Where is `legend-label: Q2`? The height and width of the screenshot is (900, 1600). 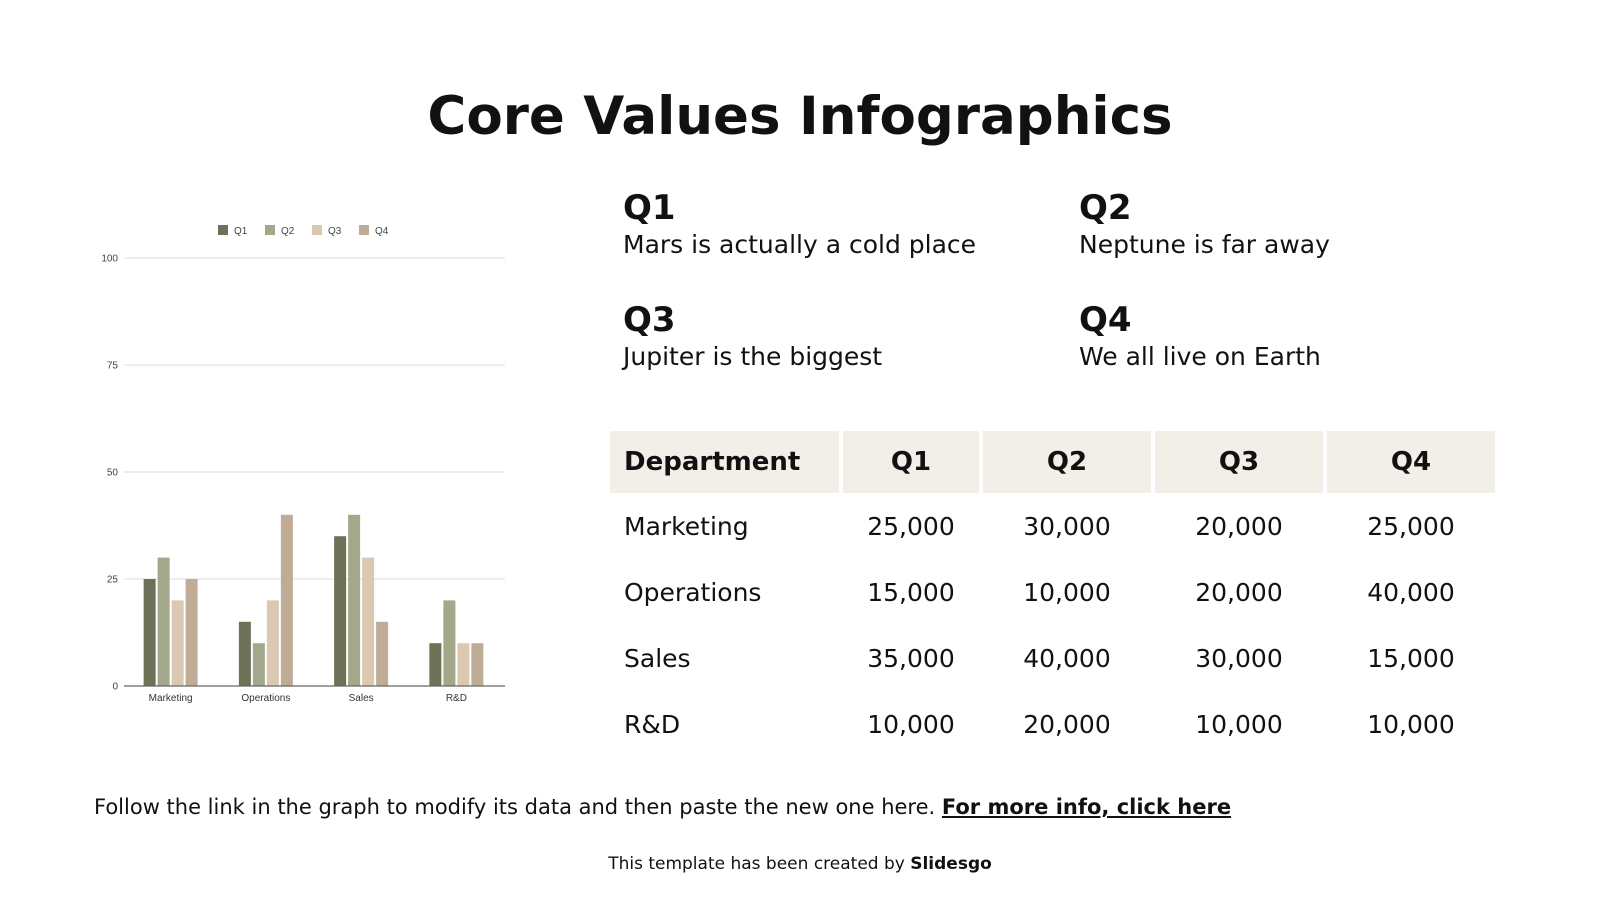
legend-label: Q2 is located at coordinates (288, 231).